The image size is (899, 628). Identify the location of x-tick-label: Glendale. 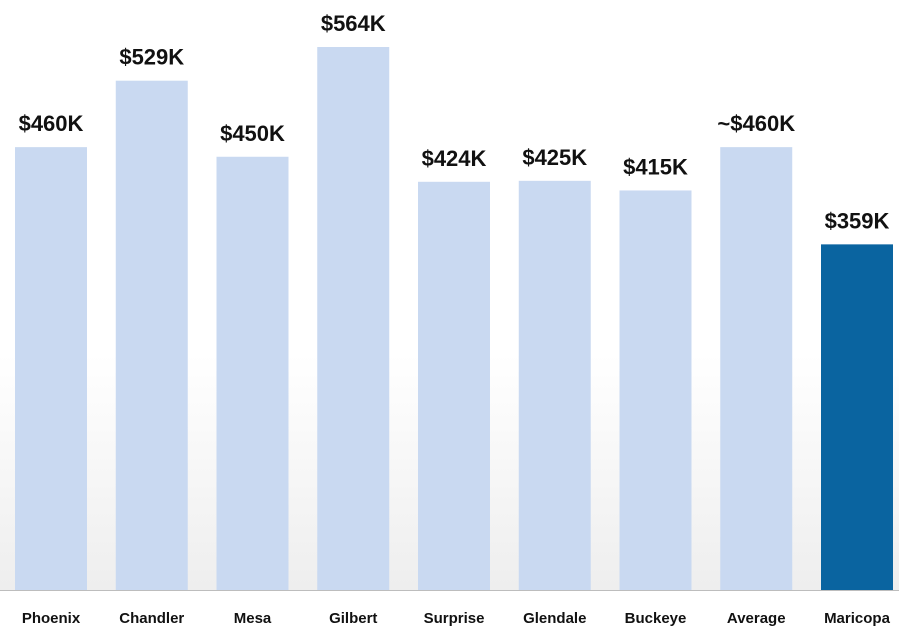
(554, 618).